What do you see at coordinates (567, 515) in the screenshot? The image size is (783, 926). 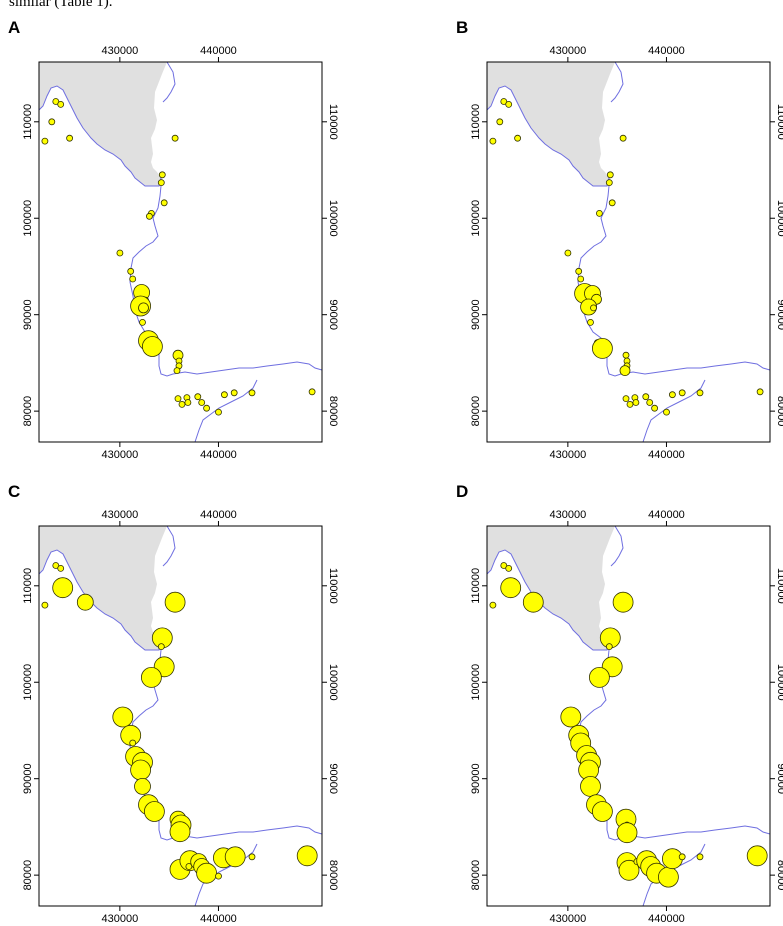 I see `x-tick-label-top: 430000` at bounding box center [567, 515].